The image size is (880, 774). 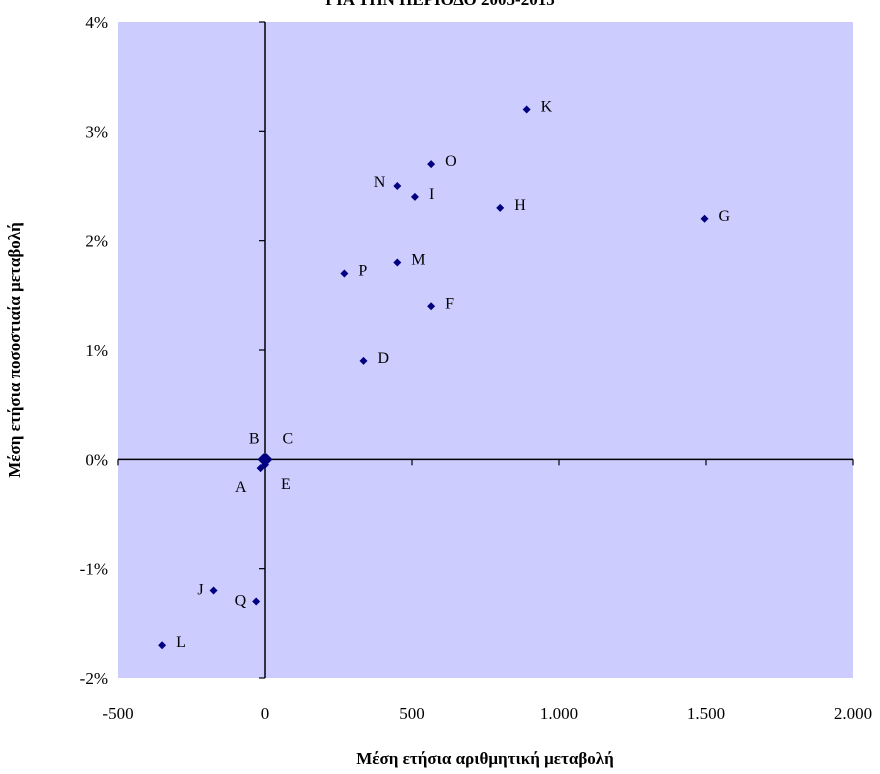 What do you see at coordinates (362, 270) in the screenshot?
I see `point-label-p: P` at bounding box center [362, 270].